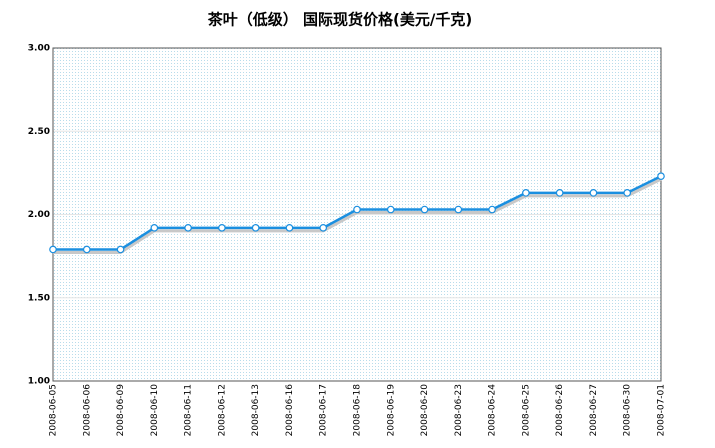  Describe the element at coordinates (290, 410) in the screenshot. I see `x-tick-label: 2008-06-16` at that location.